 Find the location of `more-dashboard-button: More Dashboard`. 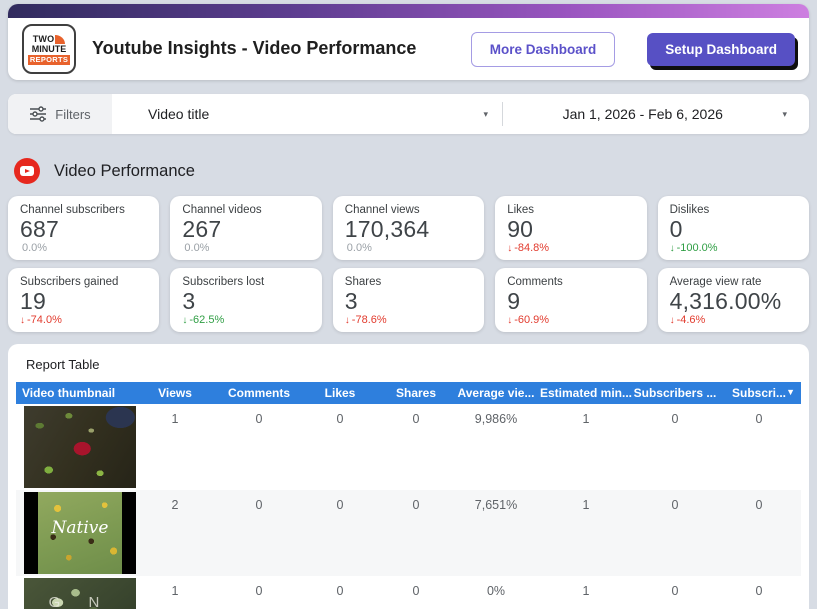

more-dashboard-button: More Dashboard is located at coordinates (543, 49).